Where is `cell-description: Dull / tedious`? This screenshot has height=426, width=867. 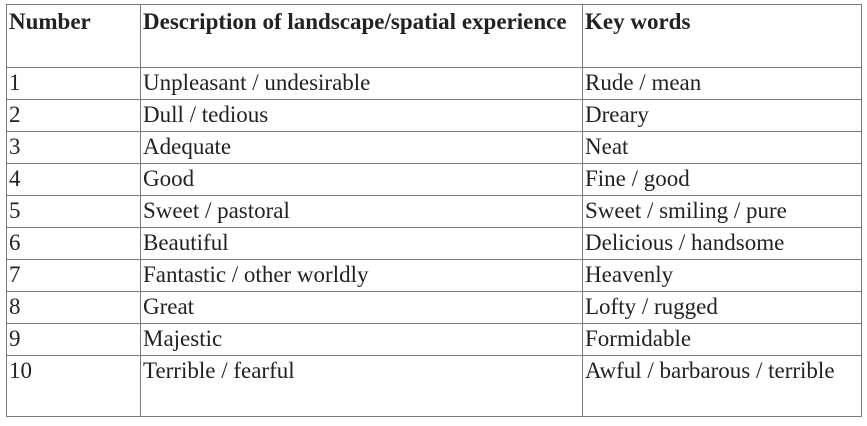 cell-description: Dull / tedious is located at coordinates (361, 115).